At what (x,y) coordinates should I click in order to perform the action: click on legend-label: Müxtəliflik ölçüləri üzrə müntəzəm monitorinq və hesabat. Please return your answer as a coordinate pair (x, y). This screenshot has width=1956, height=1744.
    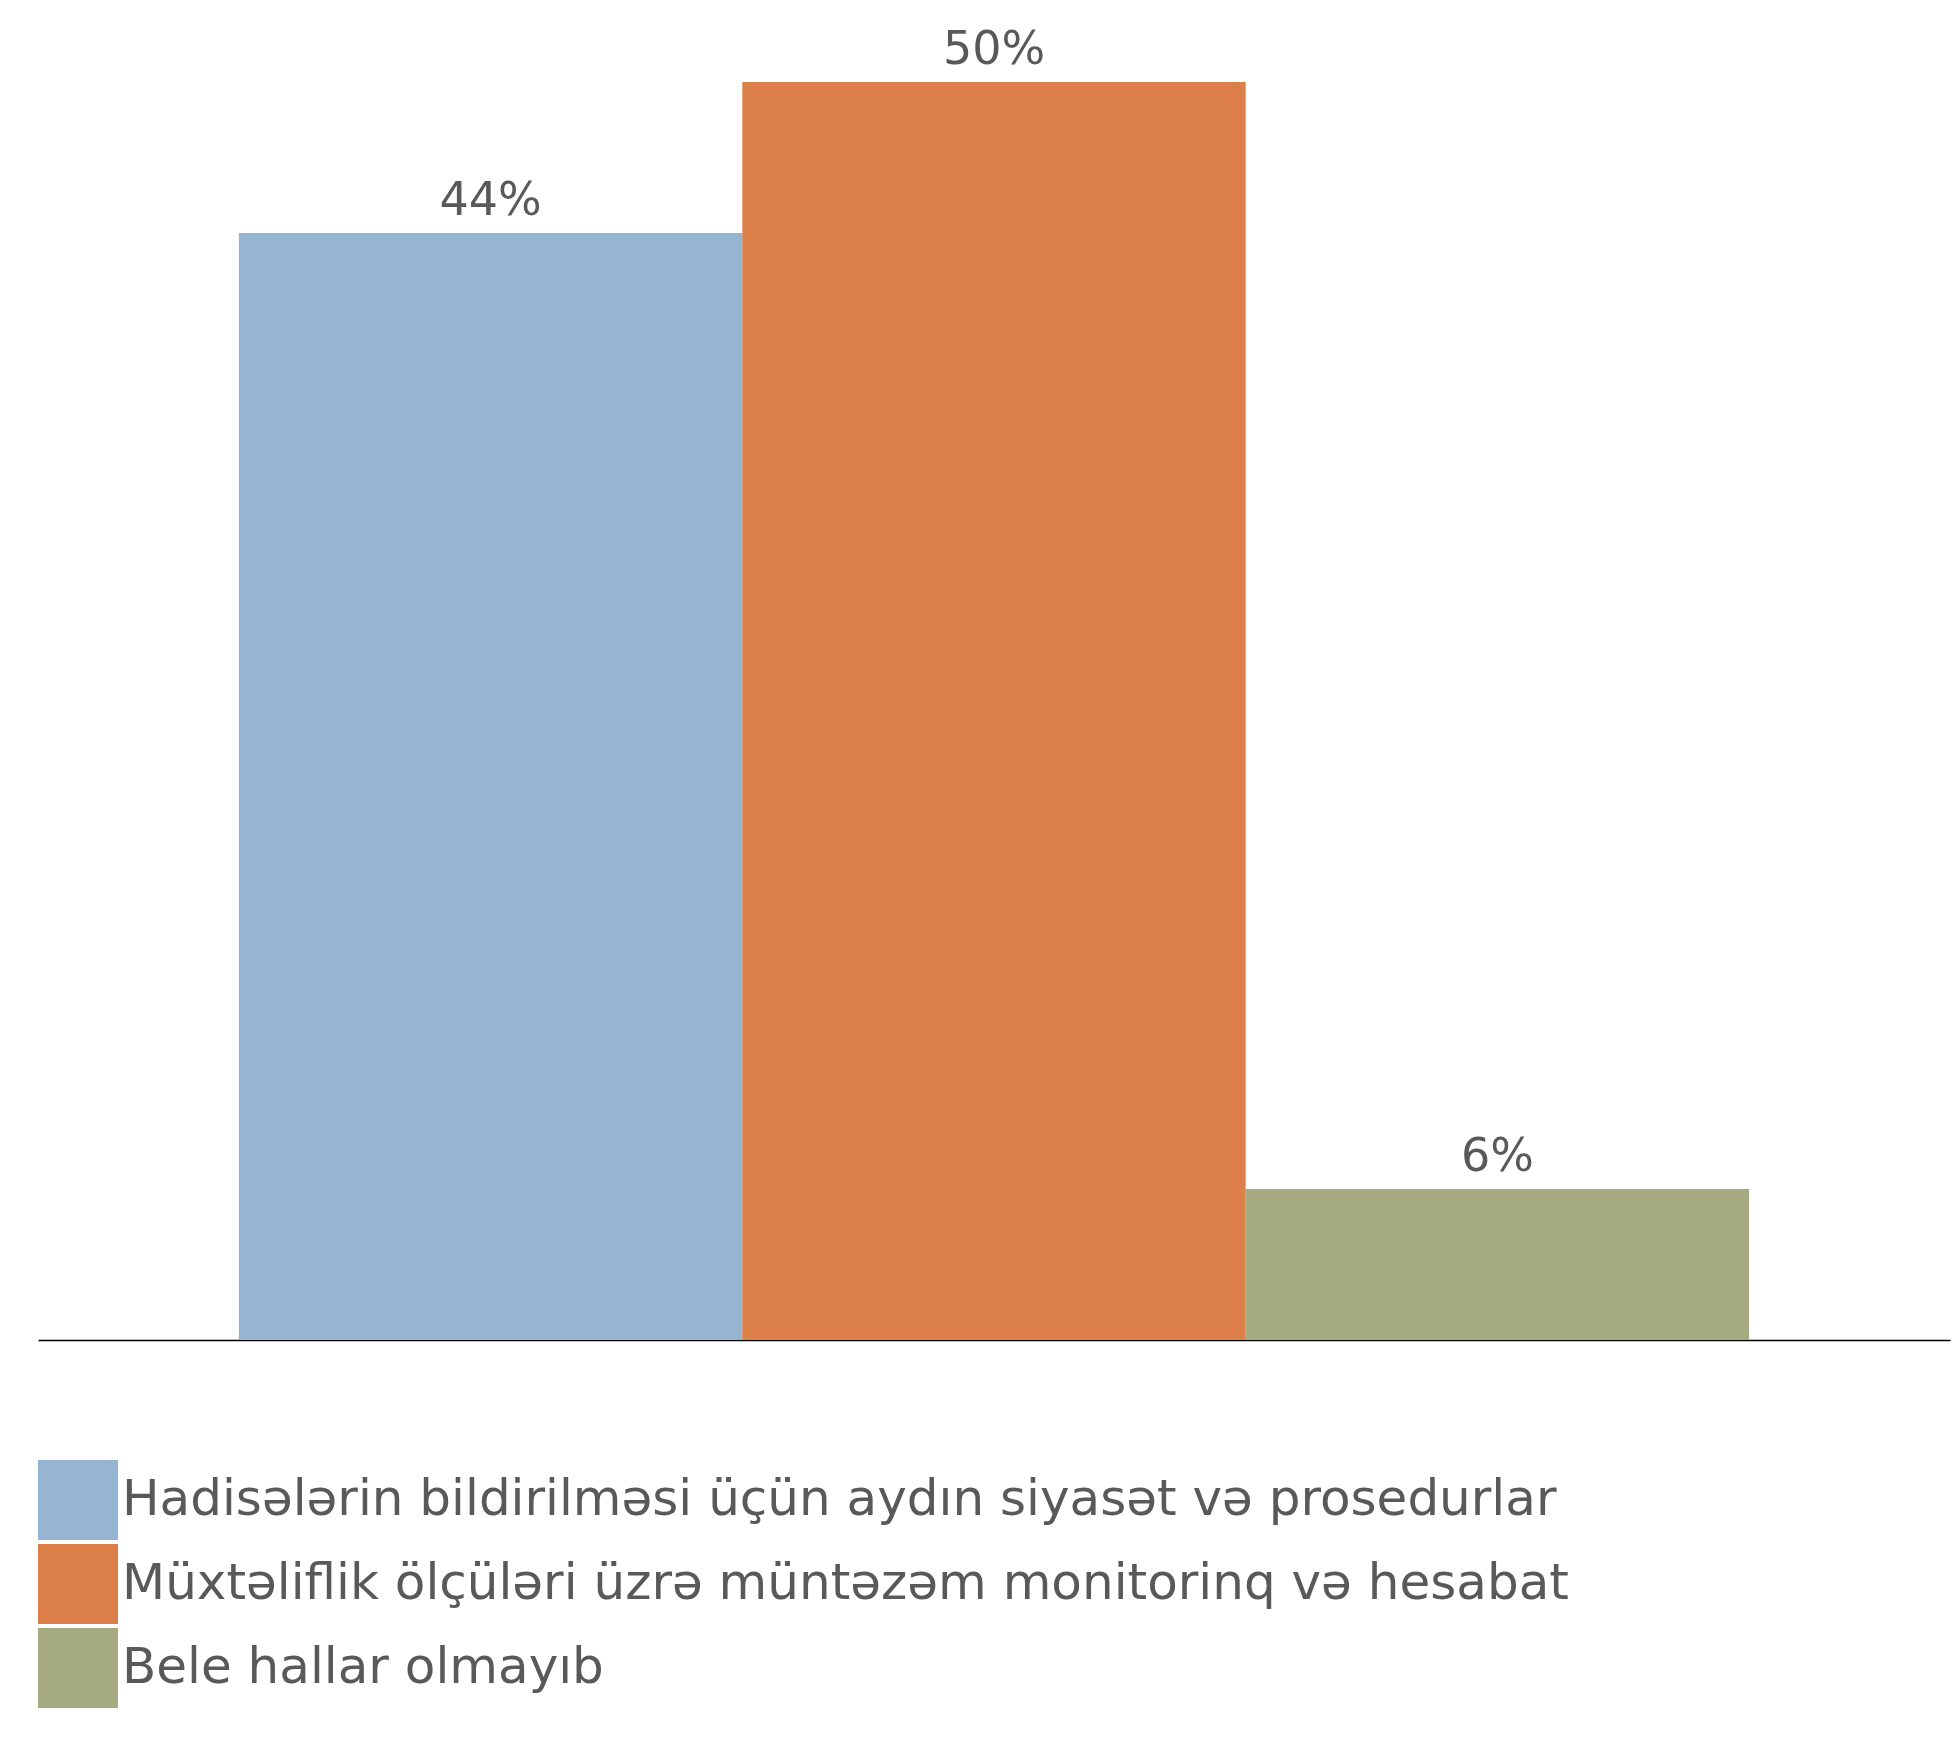
    Looking at the image, I should click on (845, 1582).